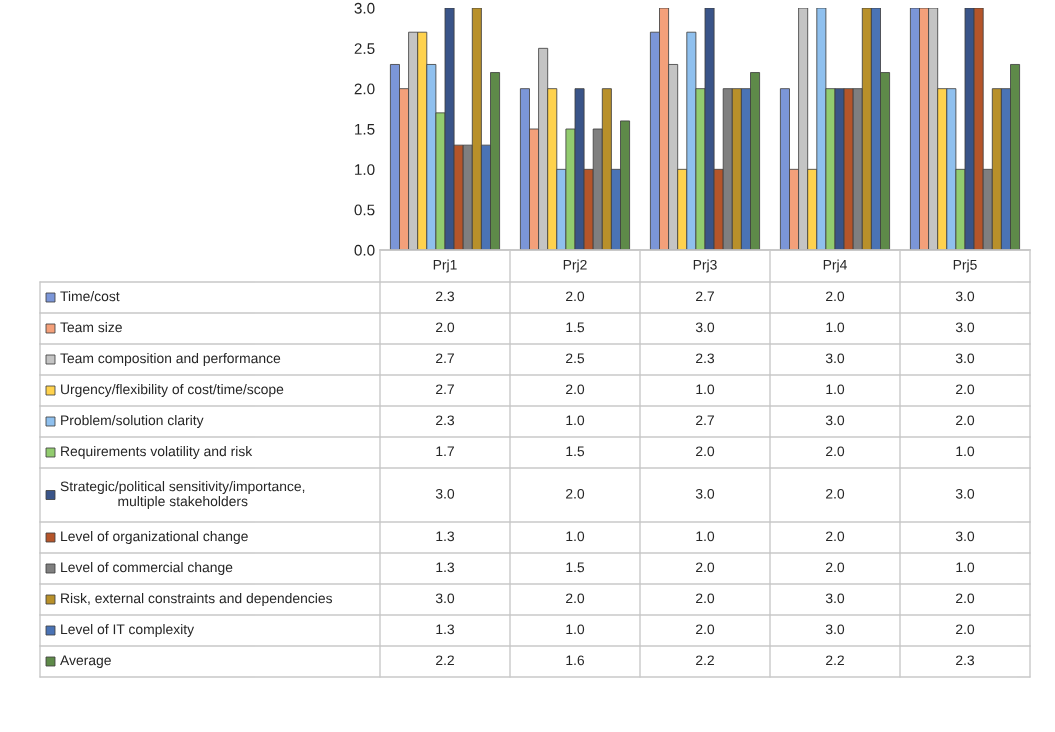 The width and height of the screenshot is (1055, 732). What do you see at coordinates (365, 129) in the screenshot?
I see `y-tick-label: 1.5` at bounding box center [365, 129].